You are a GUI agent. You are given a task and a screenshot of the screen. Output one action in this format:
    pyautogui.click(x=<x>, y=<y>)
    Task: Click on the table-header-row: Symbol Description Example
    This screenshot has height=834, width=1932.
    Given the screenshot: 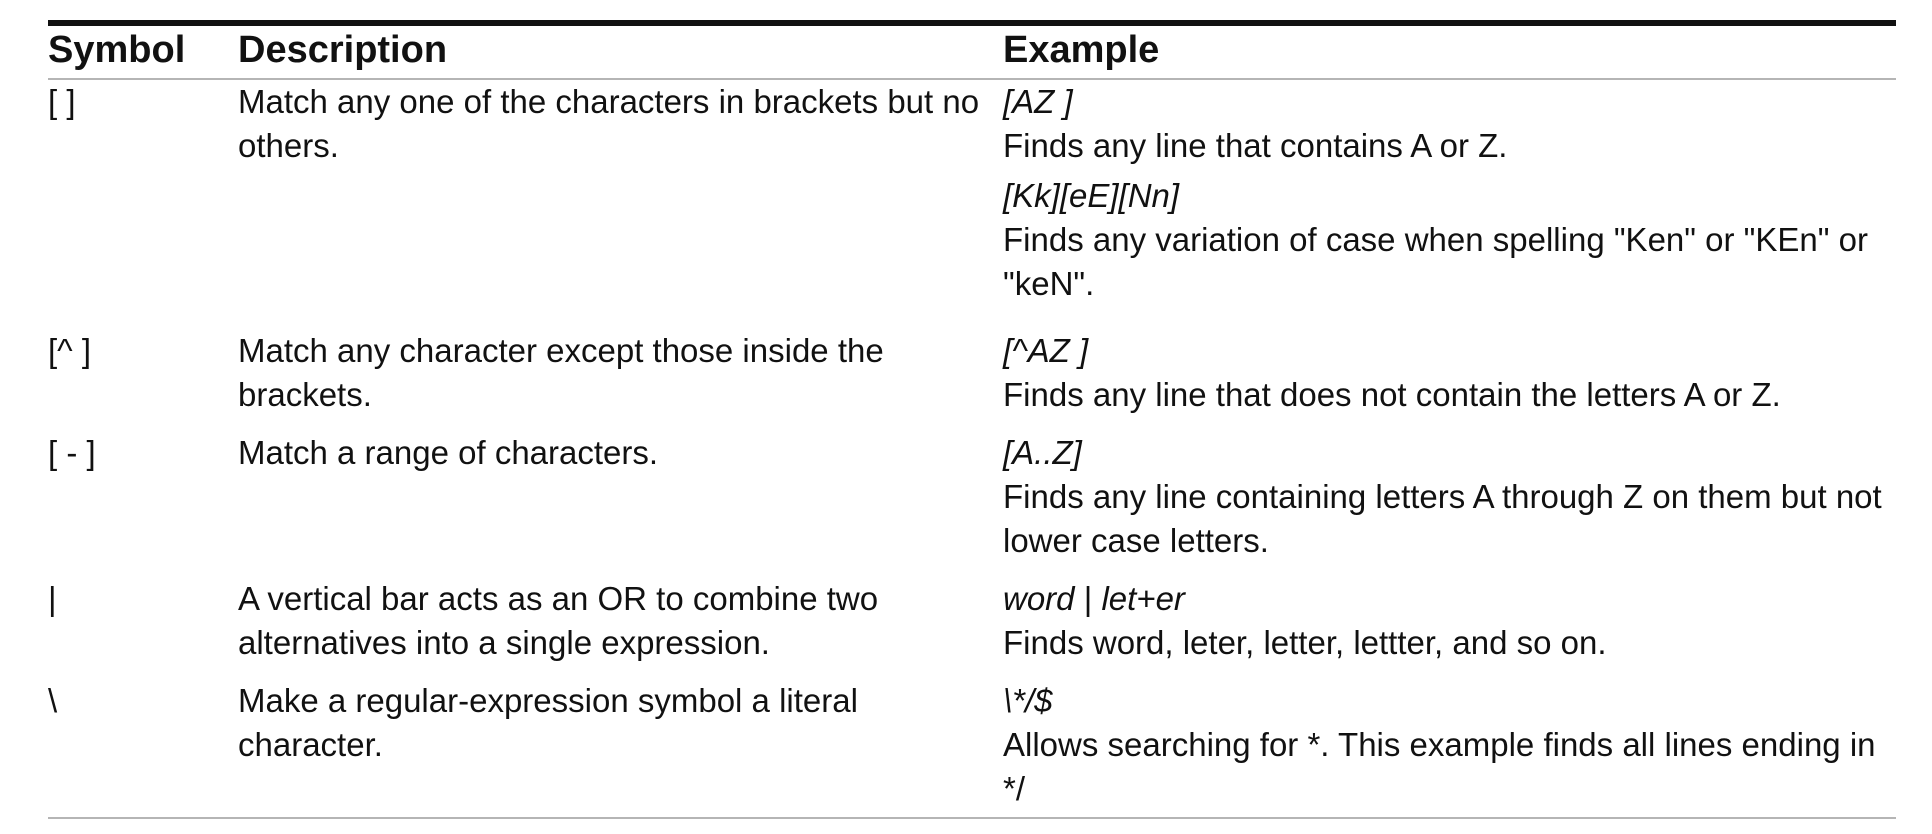 What is the action you would take?
    pyautogui.click(x=972, y=53)
    